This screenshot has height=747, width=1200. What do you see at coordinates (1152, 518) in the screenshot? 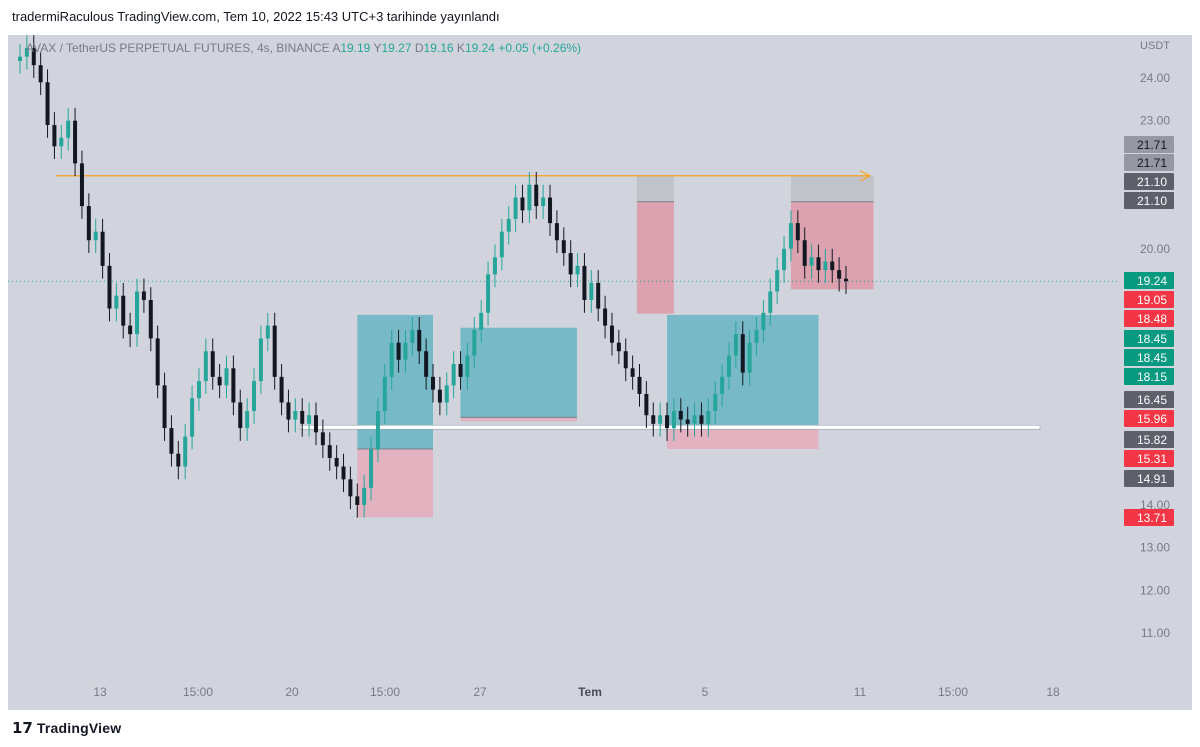
I see `price-label-text: 13.71` at bounding box center [1152, 518].